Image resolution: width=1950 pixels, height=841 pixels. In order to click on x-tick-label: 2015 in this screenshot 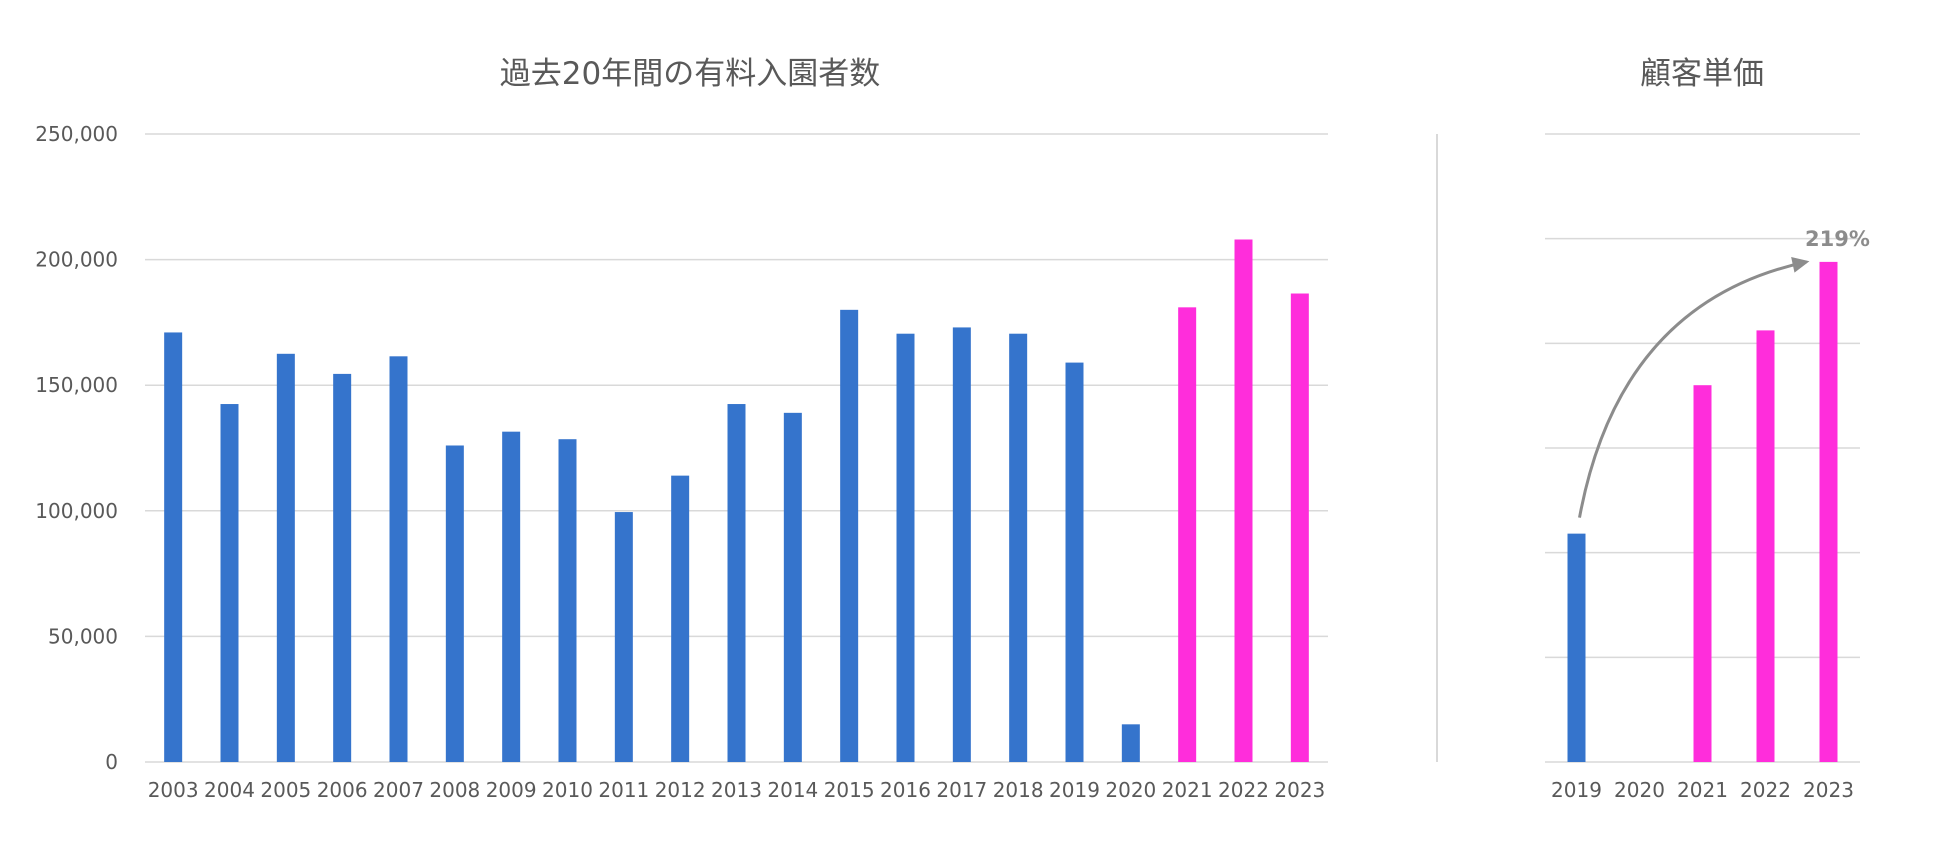, I will do `click(849, 790)`.